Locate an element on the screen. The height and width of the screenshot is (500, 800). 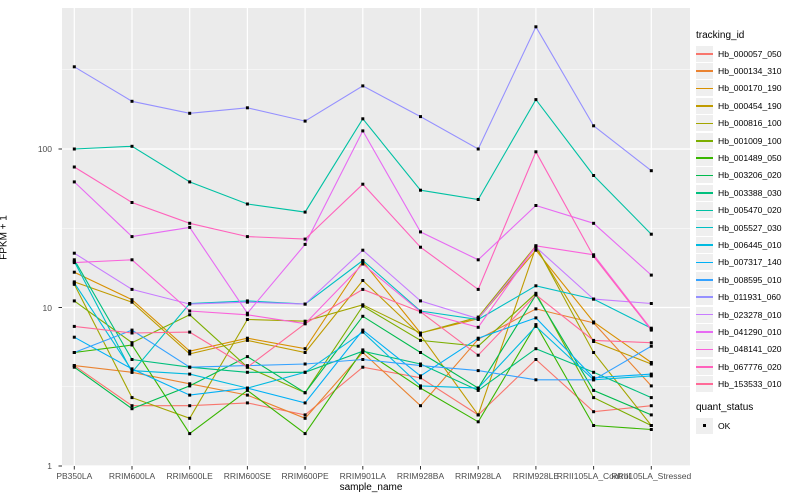
y-axis-title: FPKM + 1 is located at coordinates (5, 237).